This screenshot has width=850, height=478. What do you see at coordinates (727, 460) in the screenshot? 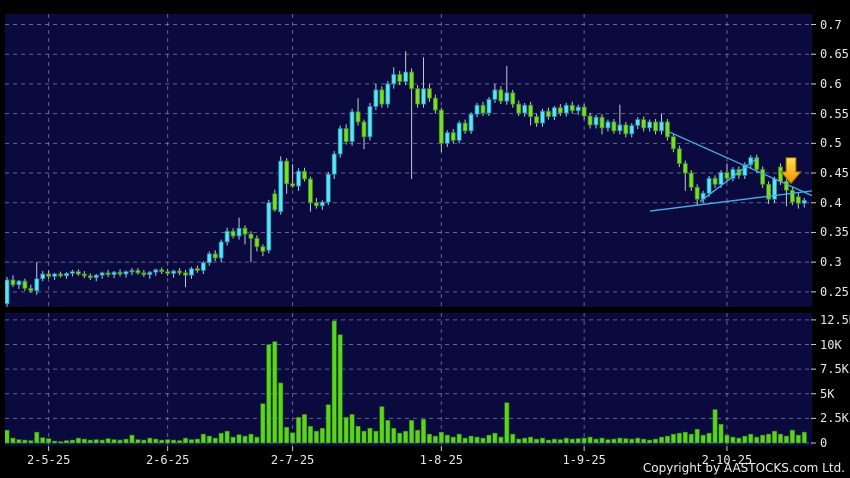
I see `x-axis-label: 2-10-25` at bounding box center [727, 460].